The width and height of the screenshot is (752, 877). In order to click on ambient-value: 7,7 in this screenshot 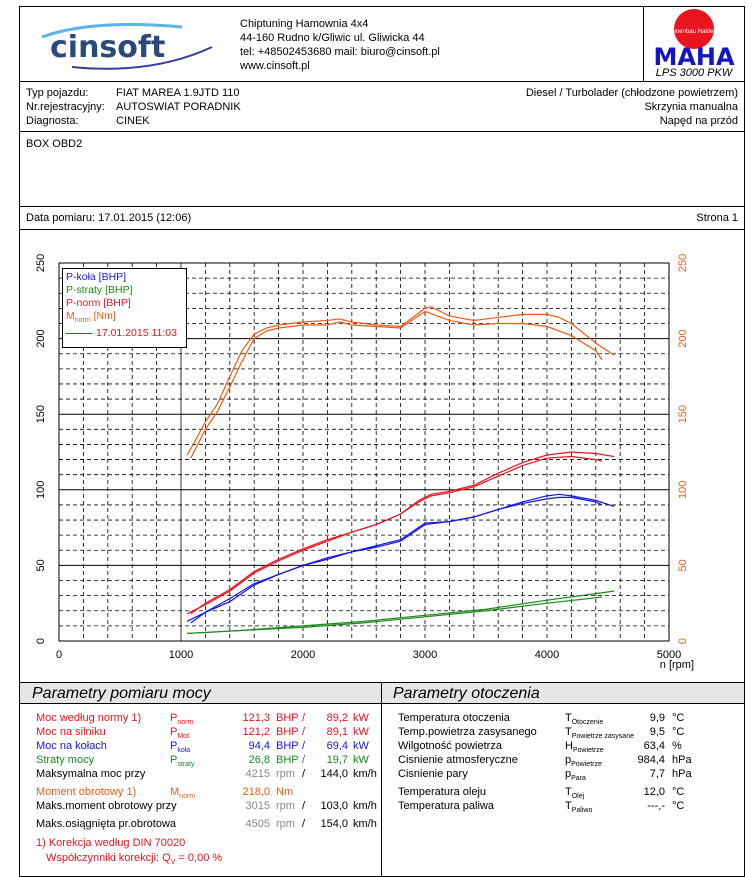, I will do `click(657, 774)`.